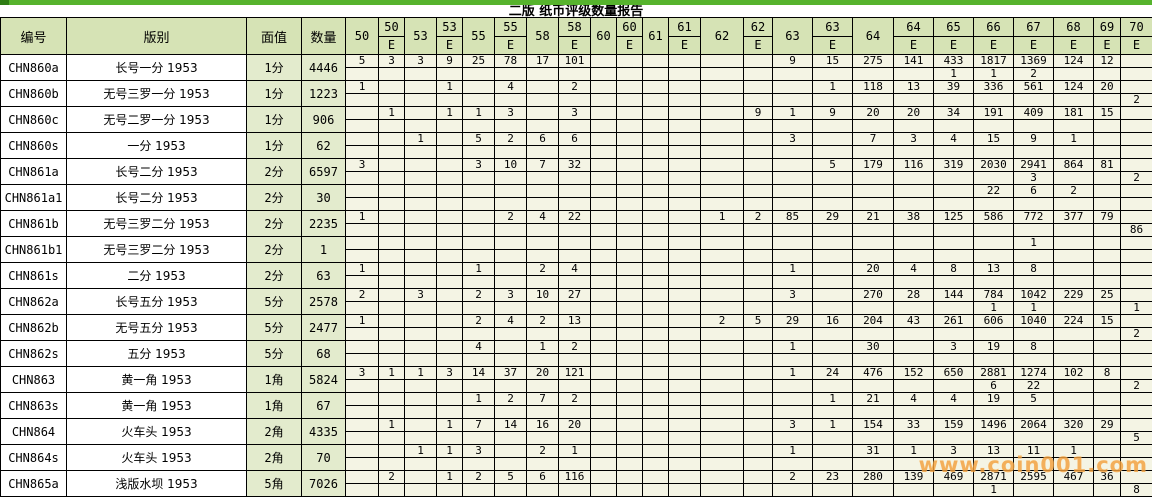  I want to click on grade-cell-top-67E: 11, so click(1034, 451).